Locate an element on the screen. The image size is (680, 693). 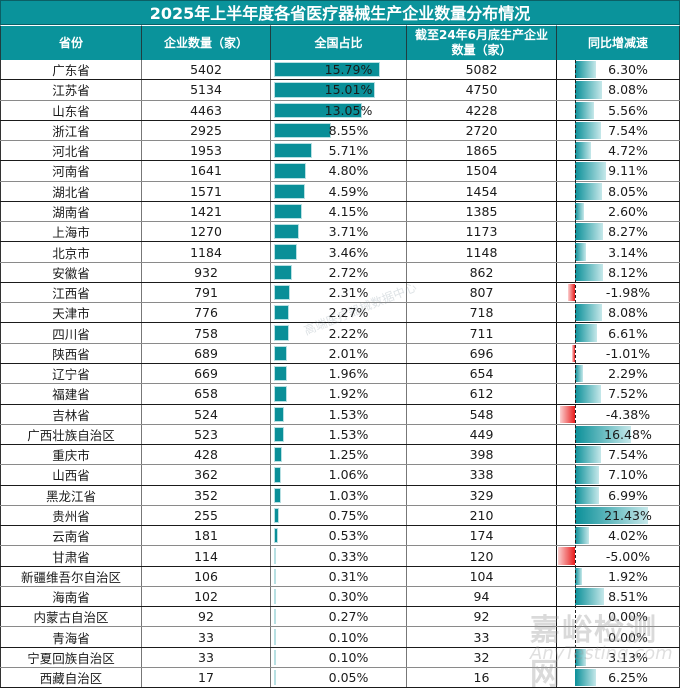
growth-cell-value: 9.11% is located at coordinates (628, 171).